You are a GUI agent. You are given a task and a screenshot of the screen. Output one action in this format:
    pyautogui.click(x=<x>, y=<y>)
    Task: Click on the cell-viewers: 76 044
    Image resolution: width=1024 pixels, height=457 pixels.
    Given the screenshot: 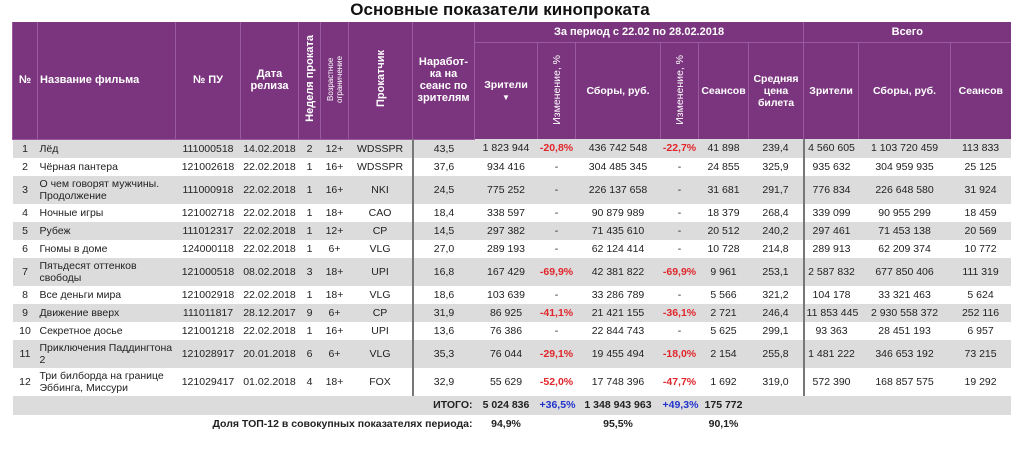 What is the action you would take?
    pyautogui.click(x=506, y=353)
    